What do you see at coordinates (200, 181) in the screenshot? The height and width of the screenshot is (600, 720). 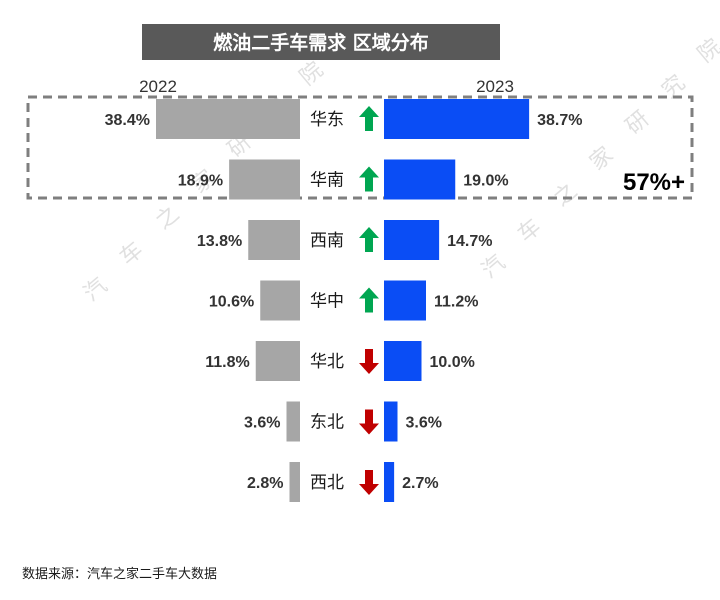 I see `label-2022-1: 18.9%` at bounding box center [200, 181].